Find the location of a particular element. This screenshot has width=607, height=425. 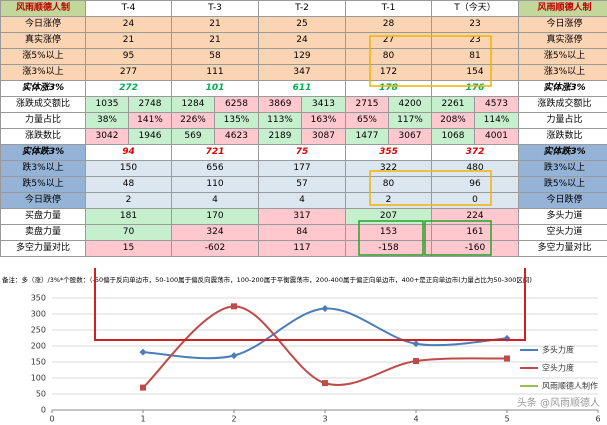

table-cell: 48 is located at coordinates (128, 184).